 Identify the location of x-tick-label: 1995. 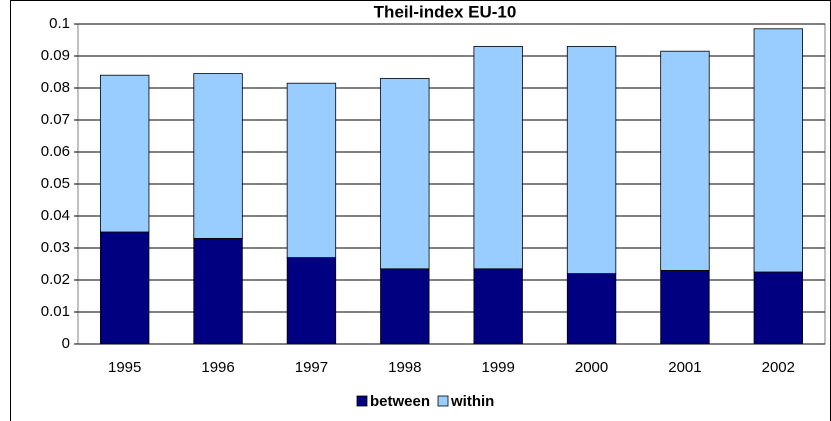
(124, 367).